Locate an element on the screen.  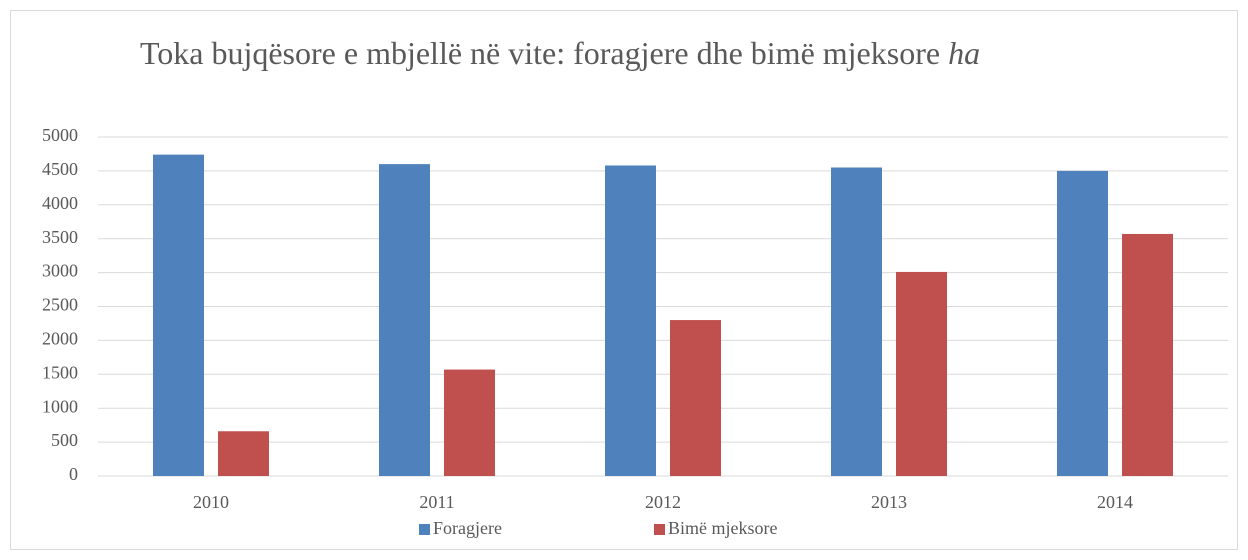
y-tick-label: 2500 is located at coordinates (60, 305).